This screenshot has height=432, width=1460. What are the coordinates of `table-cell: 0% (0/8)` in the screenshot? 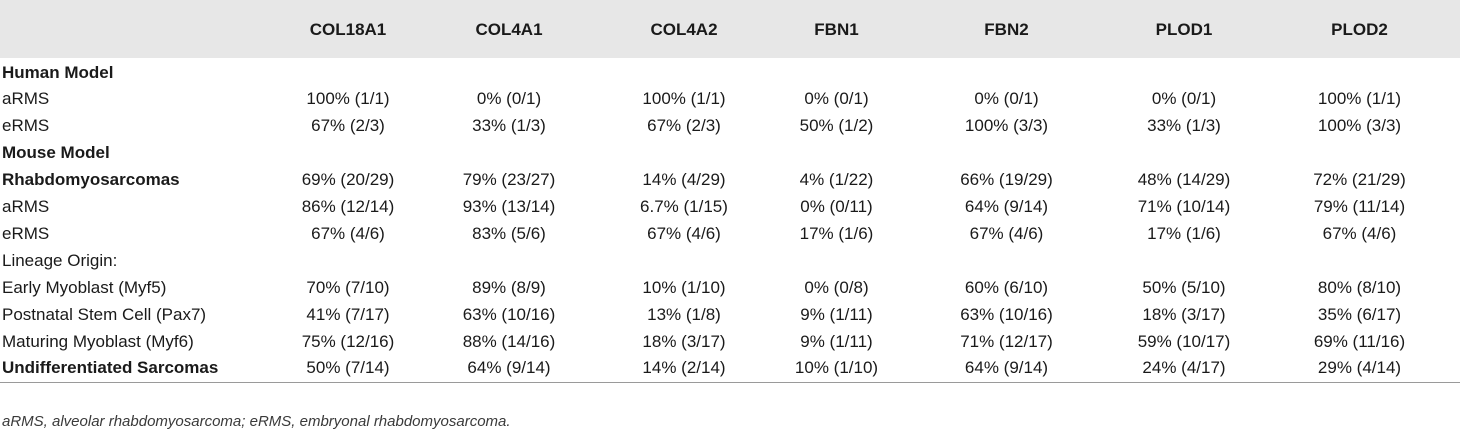 It's located at (836, 287).